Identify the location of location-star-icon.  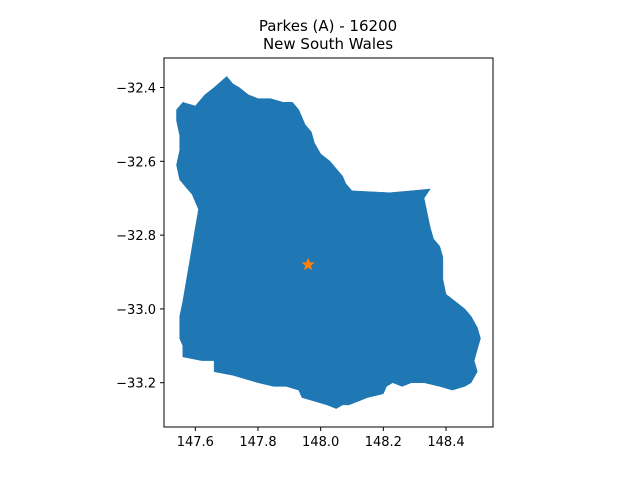
(308, 264).